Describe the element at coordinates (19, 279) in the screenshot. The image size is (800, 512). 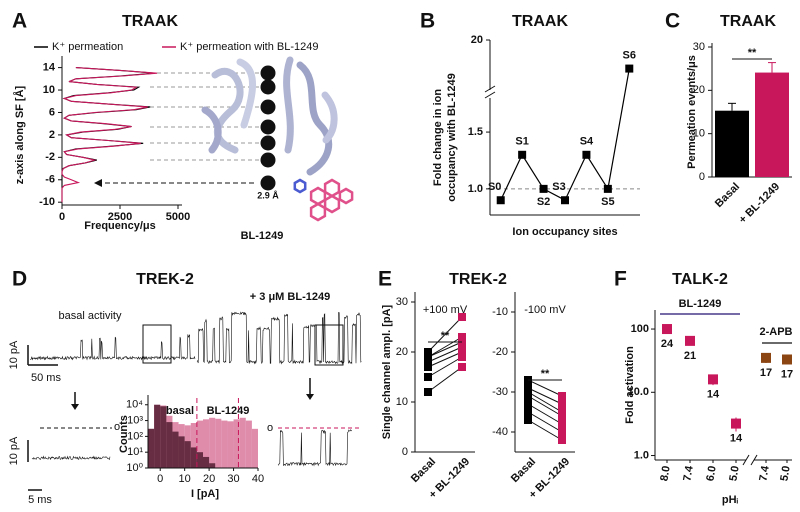
I see `panel-letter: D` at that location.